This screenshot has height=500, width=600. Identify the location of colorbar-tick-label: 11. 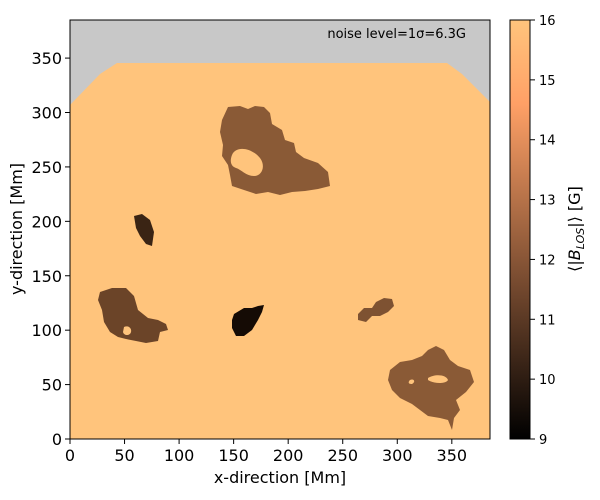
(547, 320).